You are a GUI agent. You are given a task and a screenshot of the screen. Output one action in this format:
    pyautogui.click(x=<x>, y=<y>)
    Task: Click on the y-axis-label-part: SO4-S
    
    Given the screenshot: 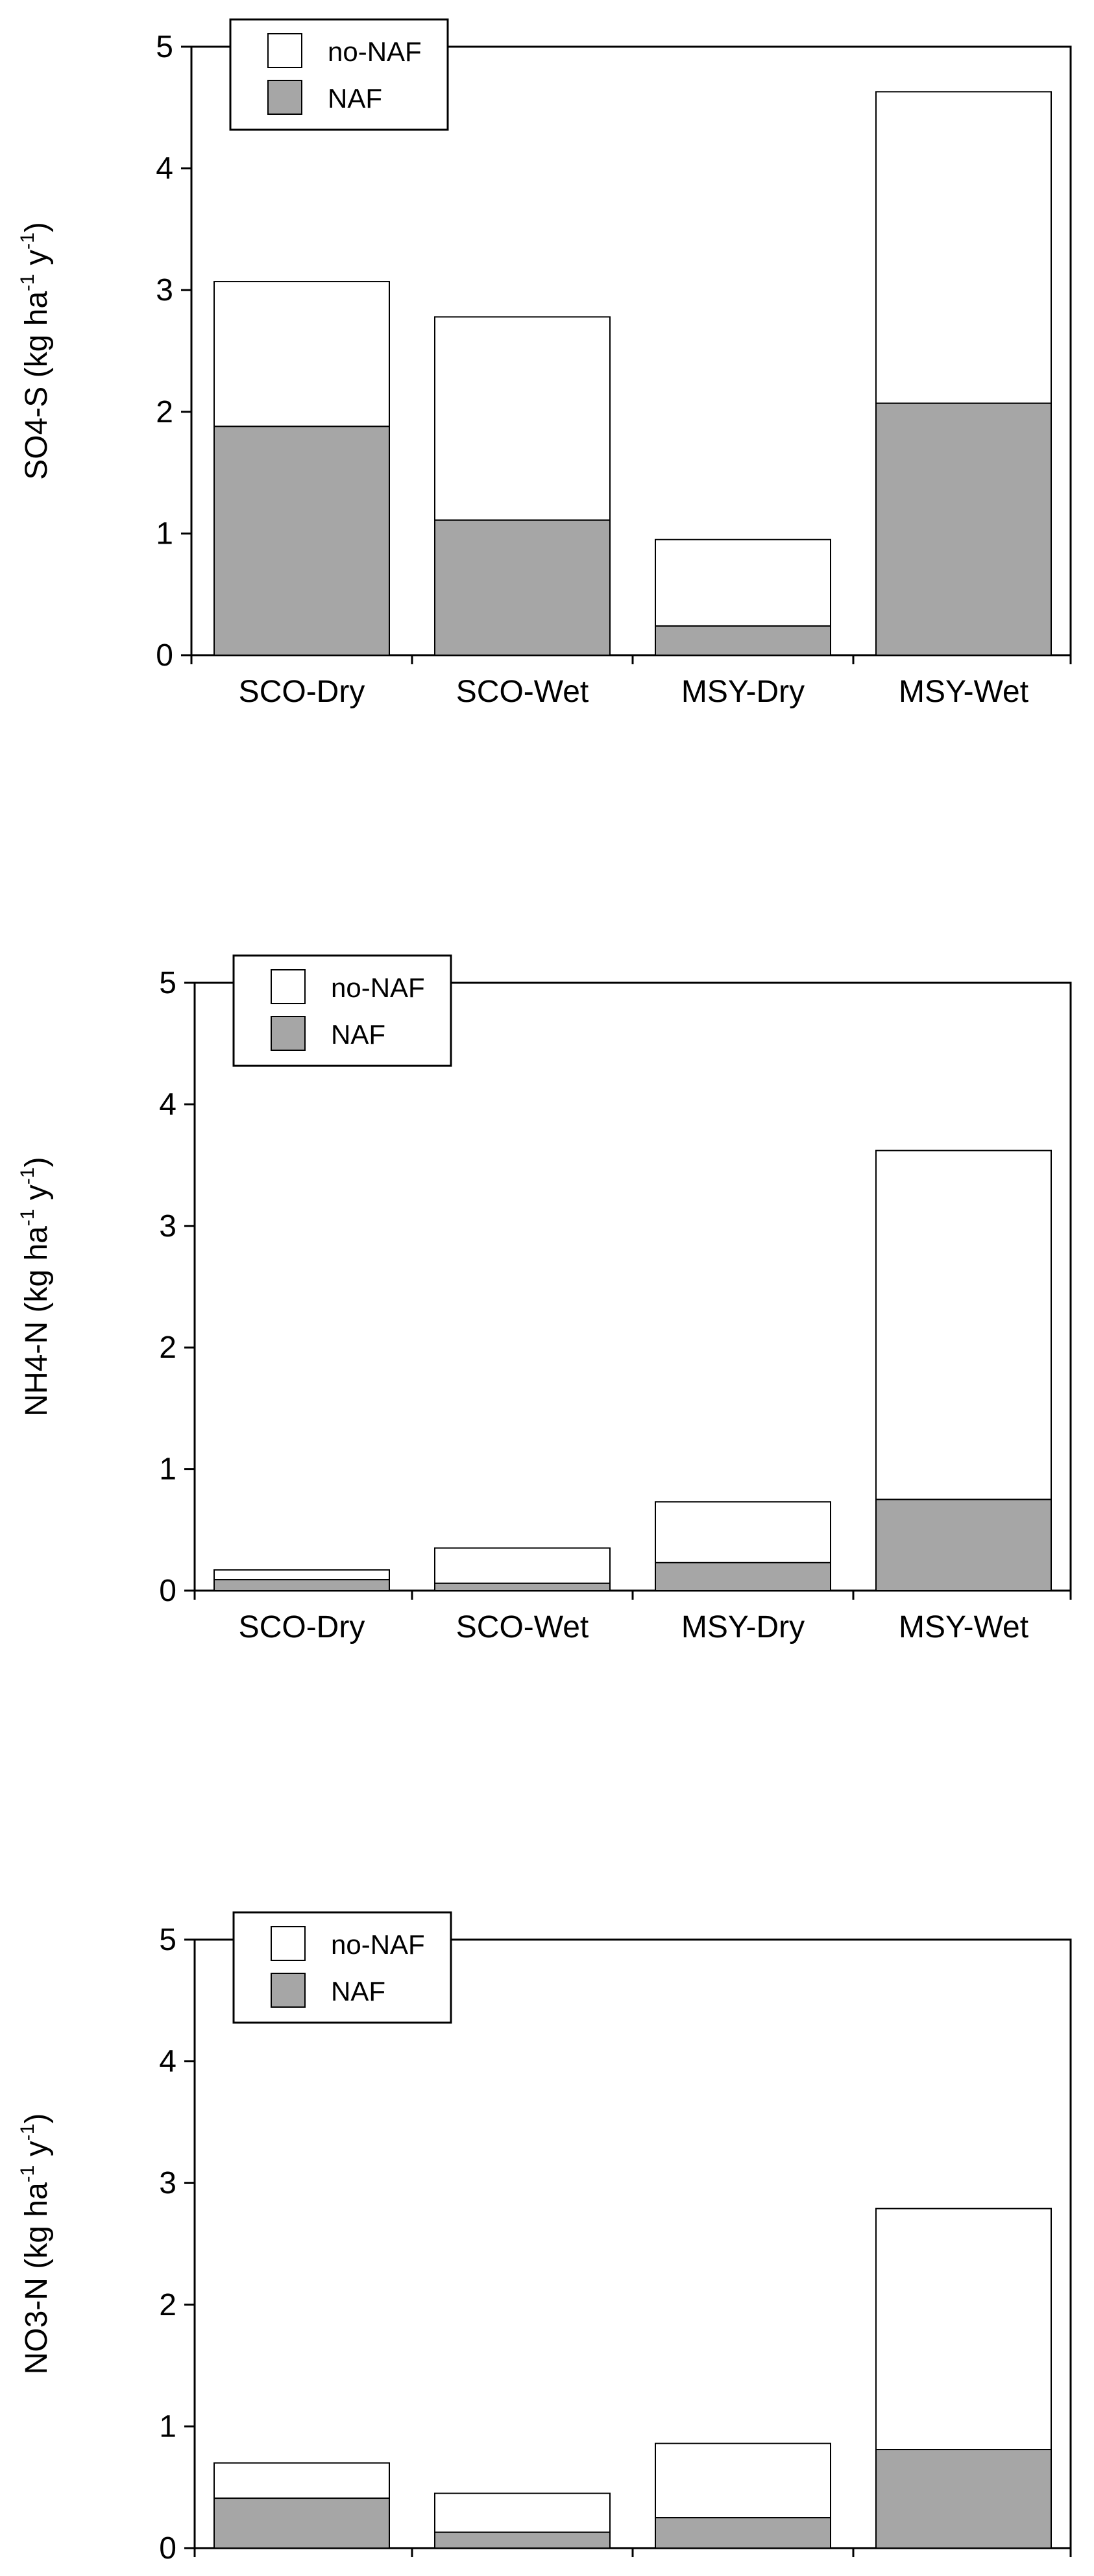 What is the action you would take?
    pyautogui.click(x=36, y=428)
    